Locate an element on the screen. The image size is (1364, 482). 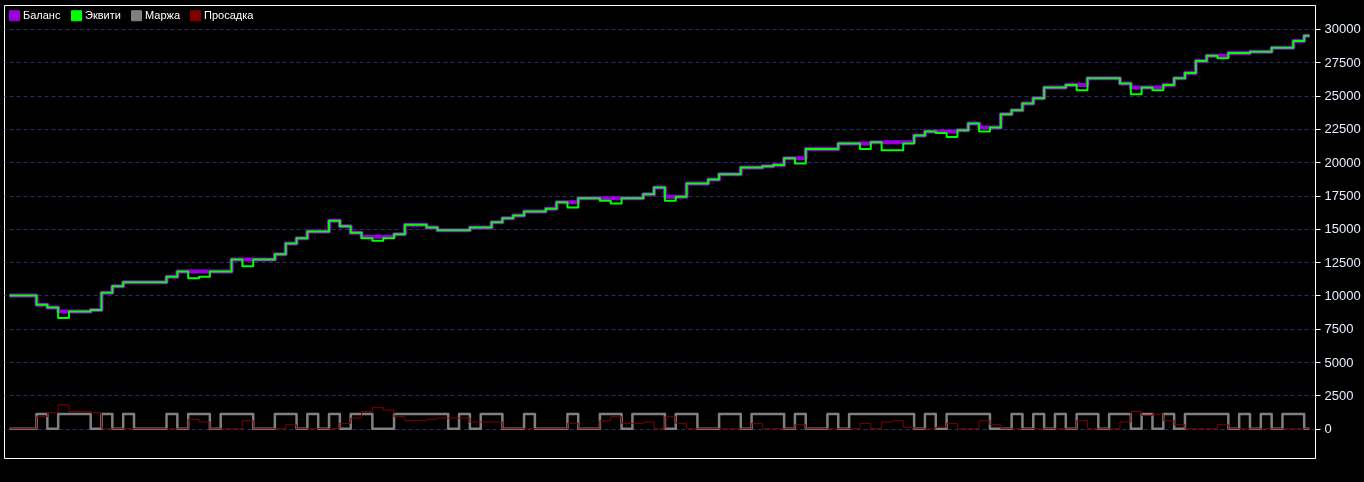
legend-label: Эквити is located at coordinates (103, 14).